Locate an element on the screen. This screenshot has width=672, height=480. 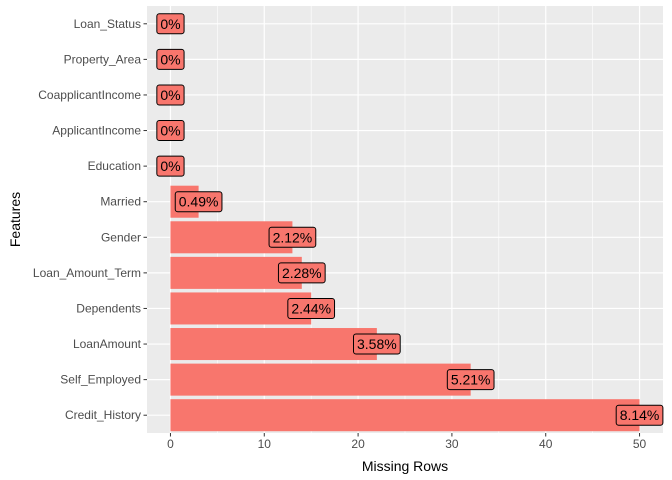
data-label: 0.49% is located at coordinates (198, 202).